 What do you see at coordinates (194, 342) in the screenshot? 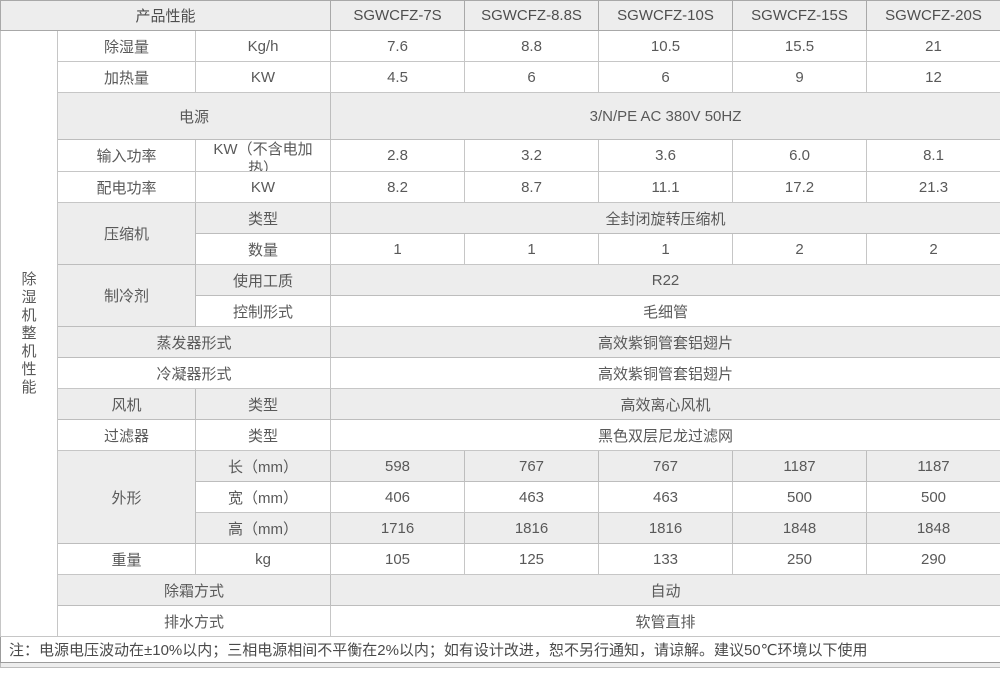
I see `row-label: 蒸发器形式` at bounding box center [194, 342].